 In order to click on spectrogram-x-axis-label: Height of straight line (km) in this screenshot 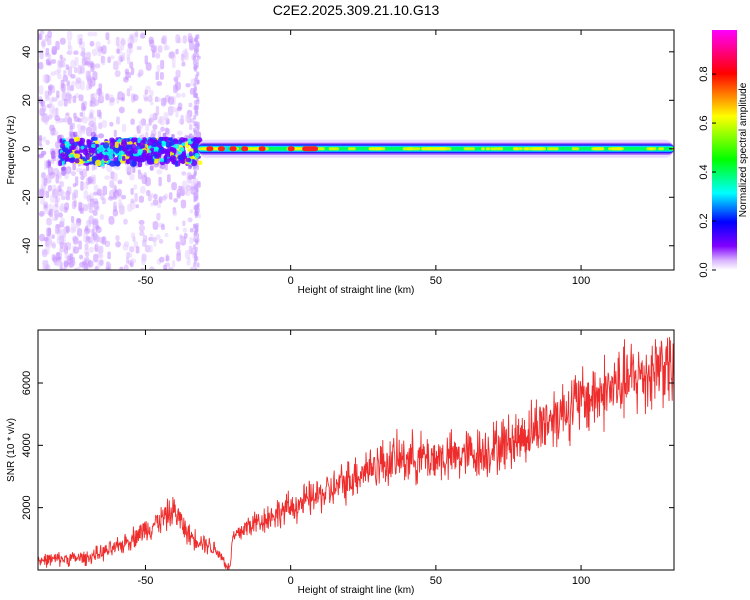, I will do `click(356, 290)`.